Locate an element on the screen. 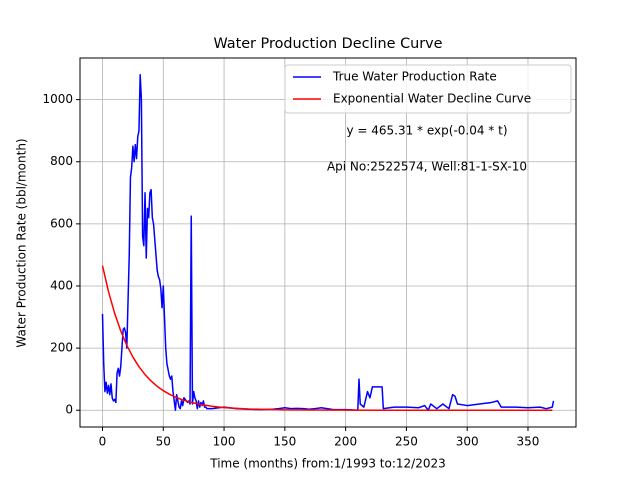 This screenshot has width=640, height=480. legend-box is located at coordinates (428, 89).